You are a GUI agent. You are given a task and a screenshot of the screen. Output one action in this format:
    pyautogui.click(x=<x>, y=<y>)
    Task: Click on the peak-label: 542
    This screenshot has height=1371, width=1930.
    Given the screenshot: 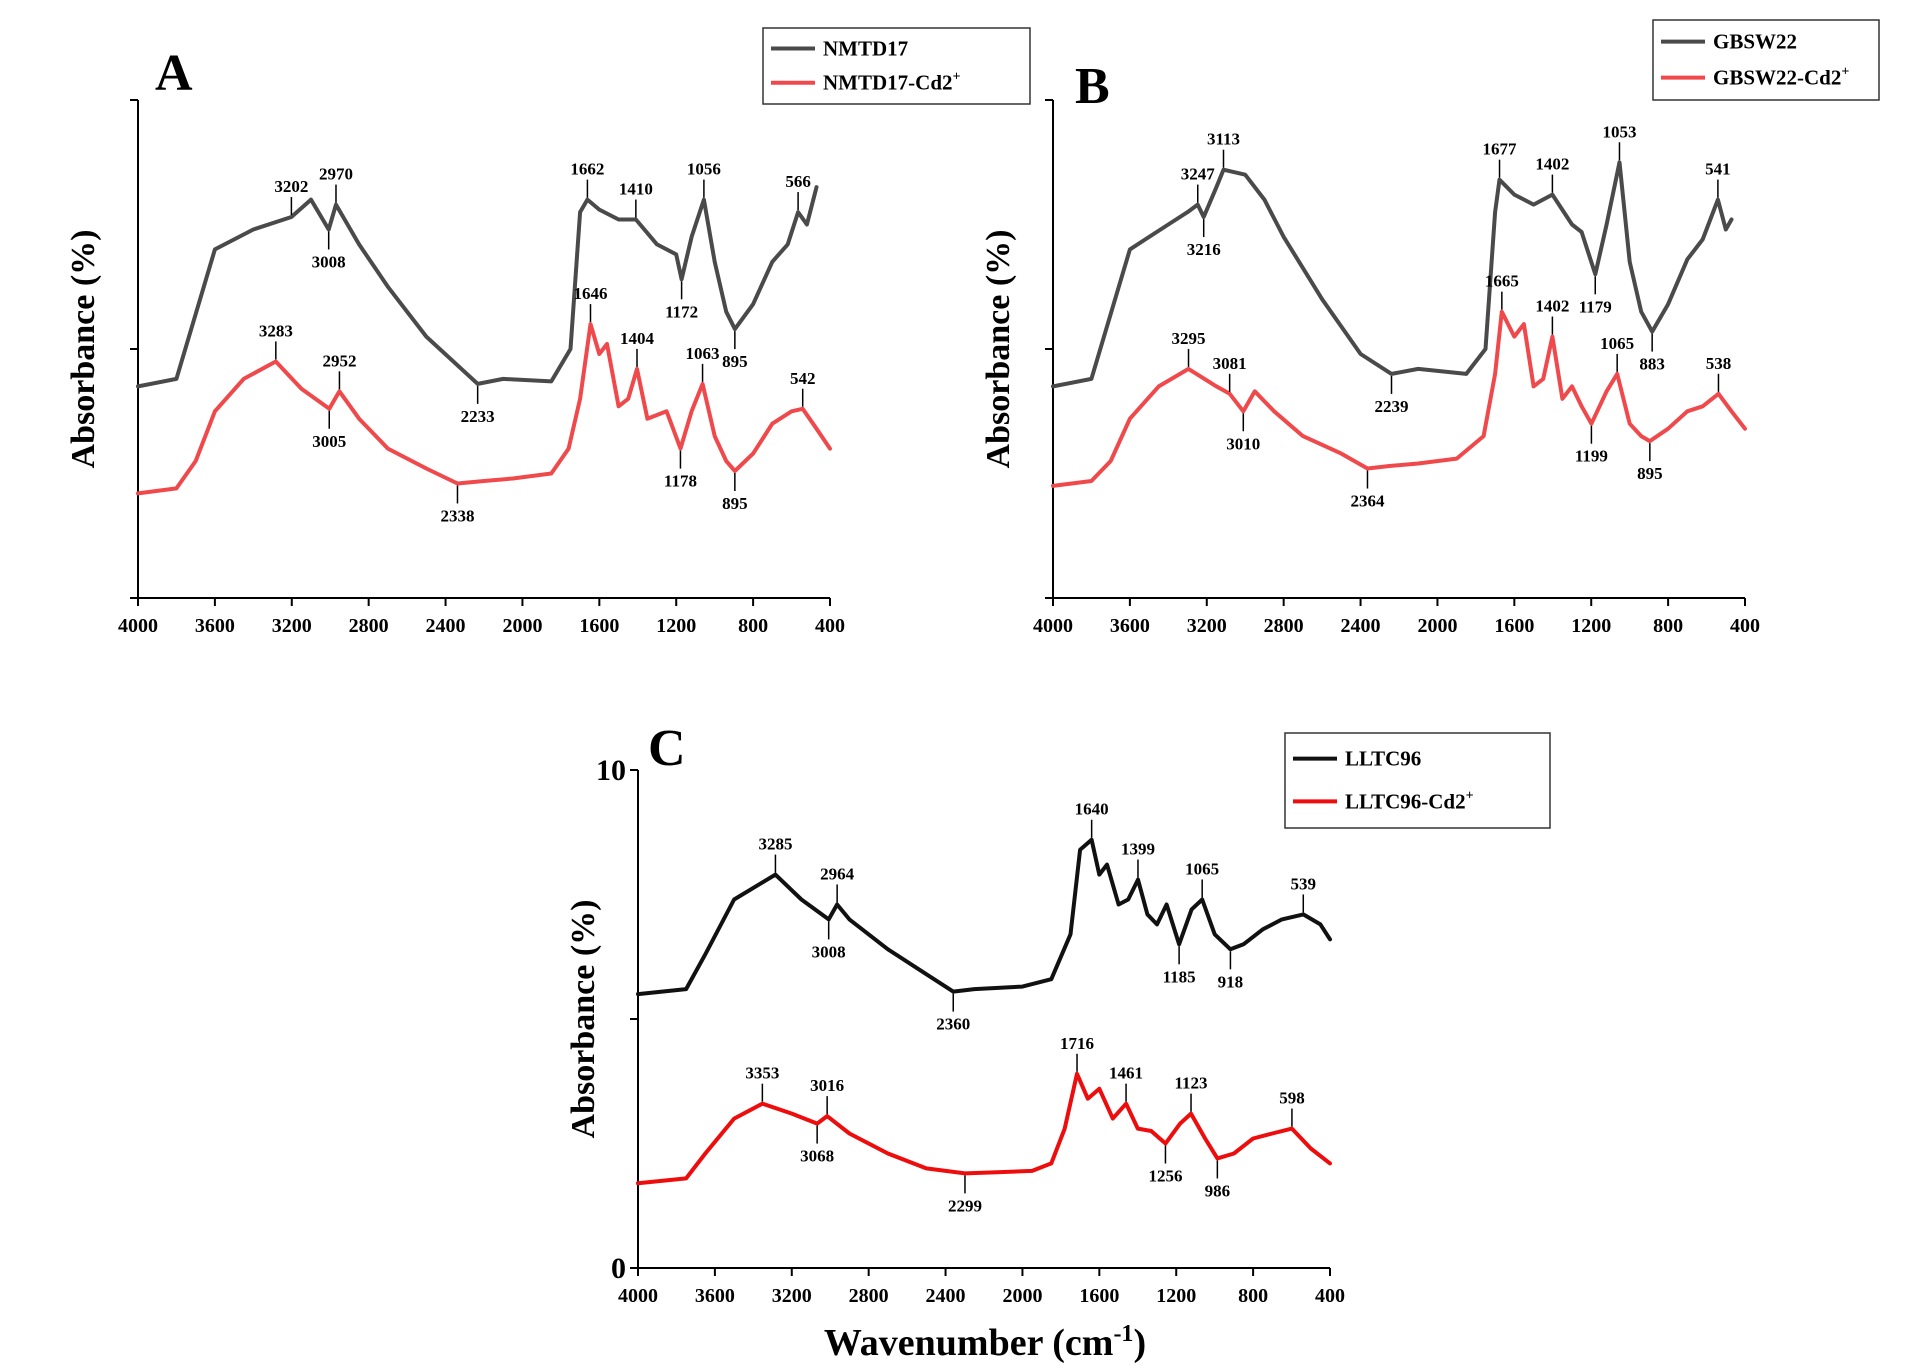 What is the action you would take?
    pyautogui.click(x=803, y=378)
    